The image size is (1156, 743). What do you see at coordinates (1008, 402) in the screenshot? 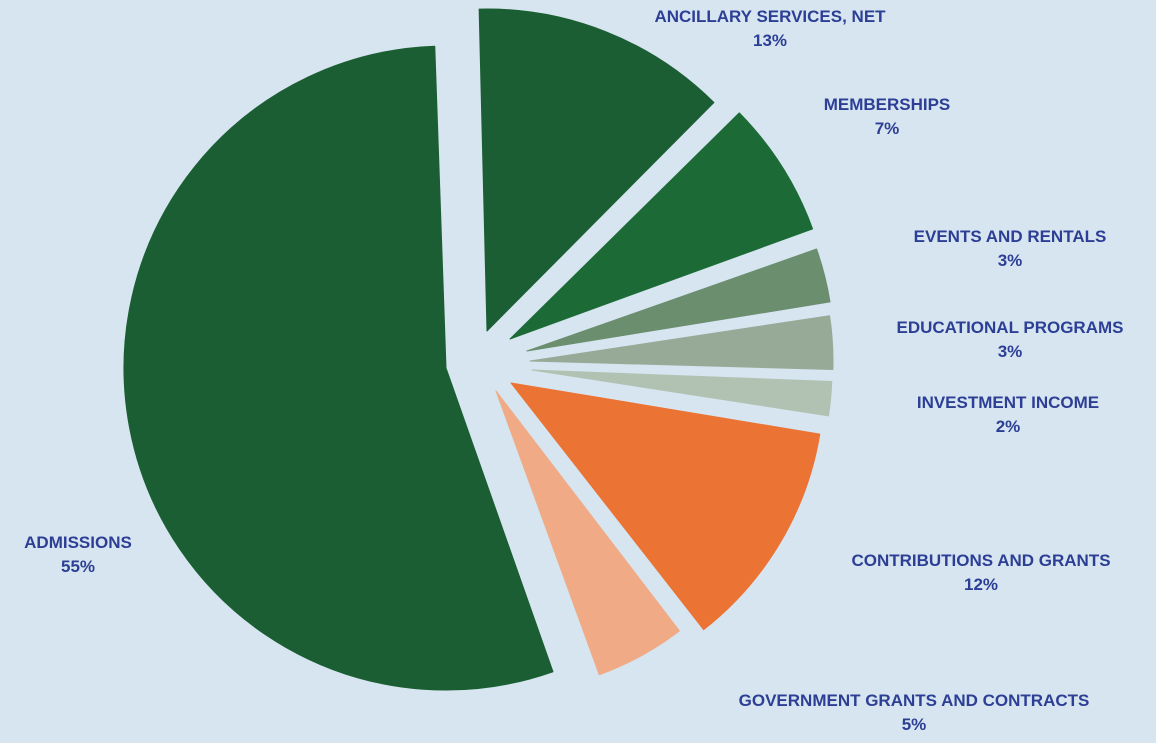
I see `slice-label: INVESTMENT INCOME` at bounding box center [1008, 402].